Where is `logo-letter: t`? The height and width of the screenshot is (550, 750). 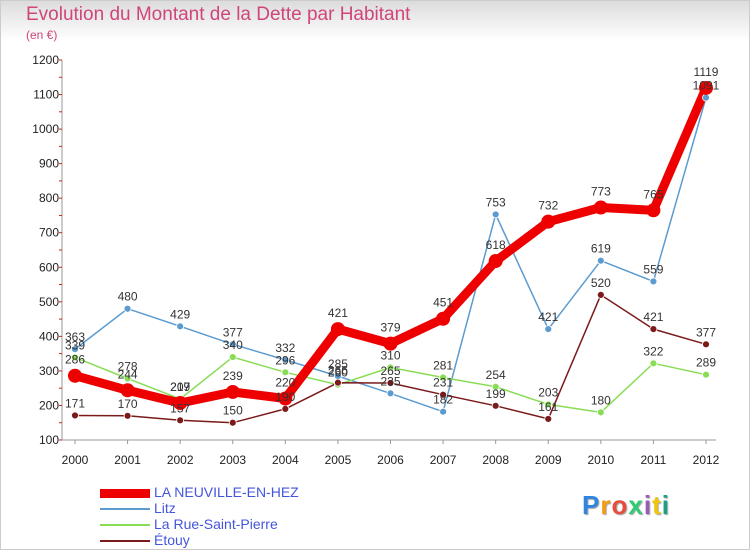
logo-letter: t is located at coordinates (657, 505).